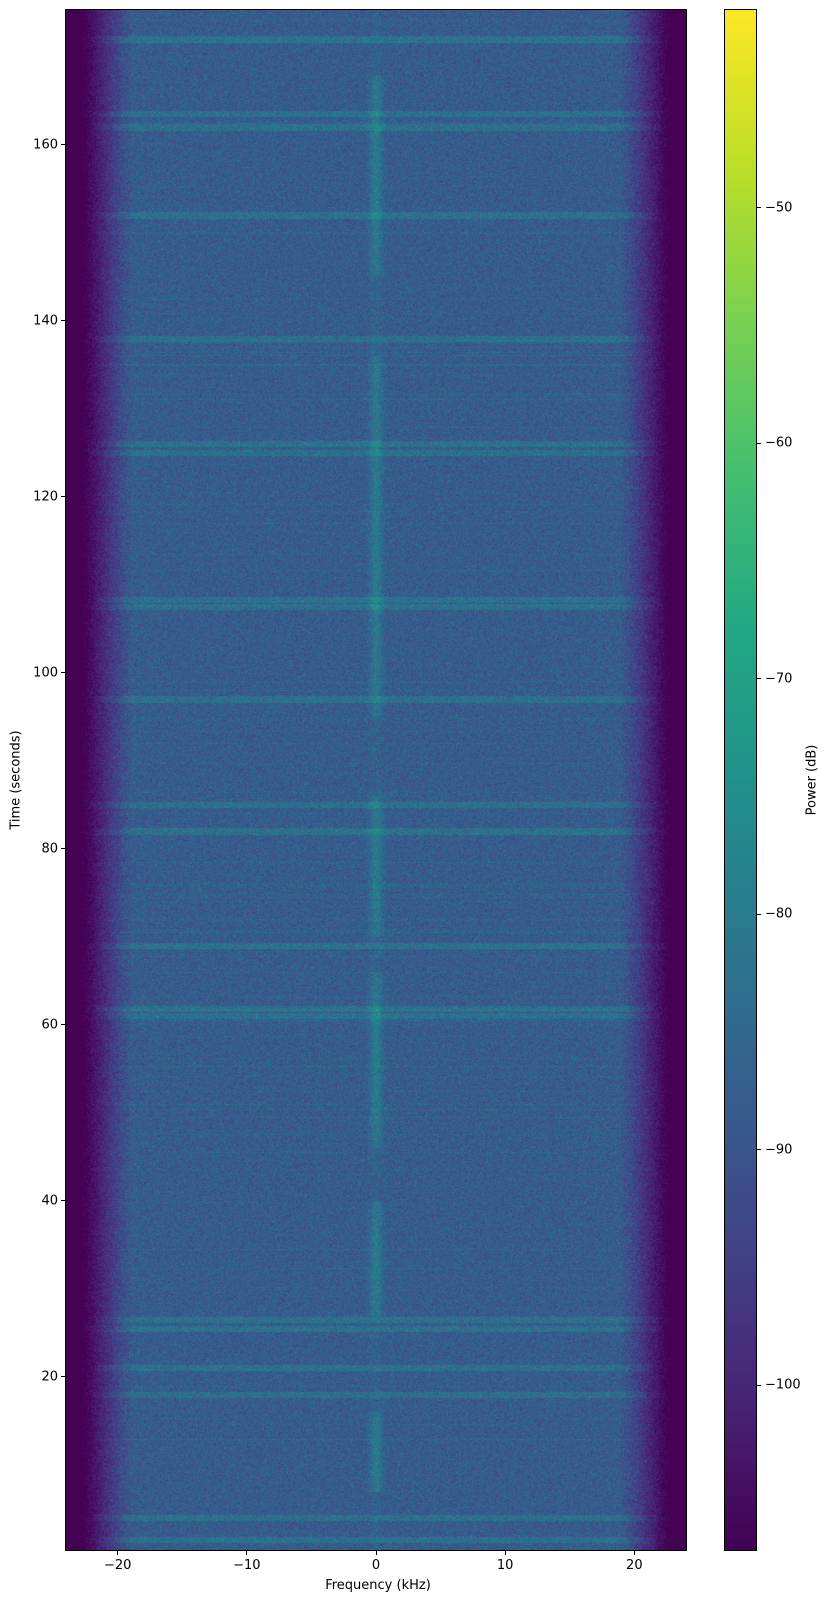 This screenshot has width=832, height=1603. I want to click on y-axis-label: Time (seconds), so click(16, 780).